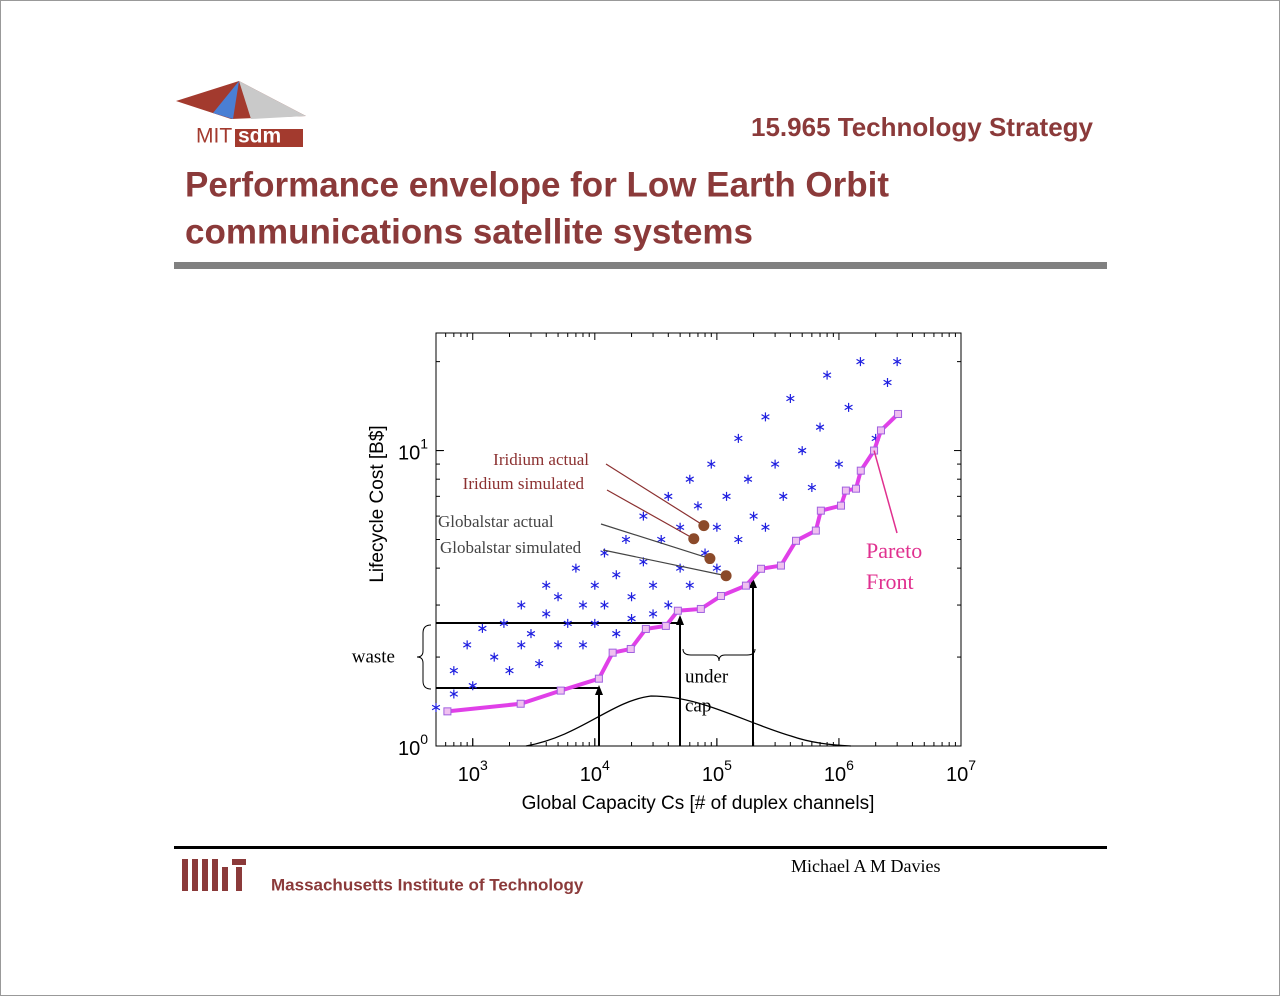 This screenshot has height=996, width=1280. Describe the element at coordinates (214, 875) in the screenshot. I see `mit-logo` at that location.